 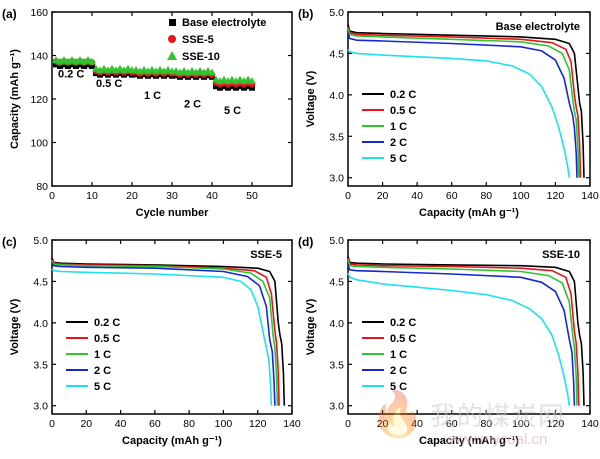 What do you see at coordinates (305, 14) in the screenshot?
I see `panel-label: (b)` at bounding box center [305, 14].